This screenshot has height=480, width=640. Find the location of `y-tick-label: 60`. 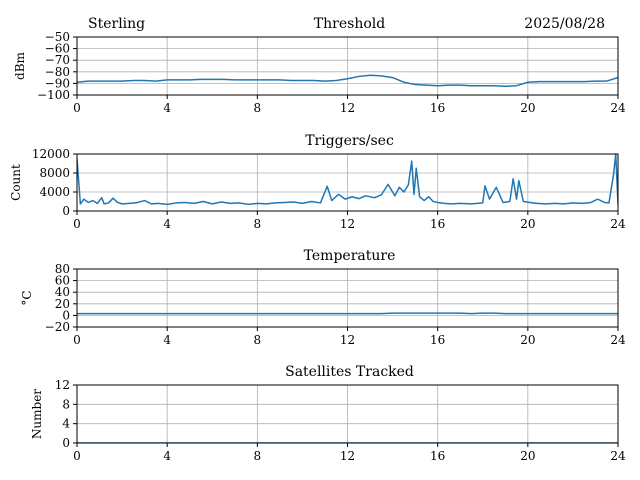

y-tick-label: 60 is located at coordinates (62, 281).